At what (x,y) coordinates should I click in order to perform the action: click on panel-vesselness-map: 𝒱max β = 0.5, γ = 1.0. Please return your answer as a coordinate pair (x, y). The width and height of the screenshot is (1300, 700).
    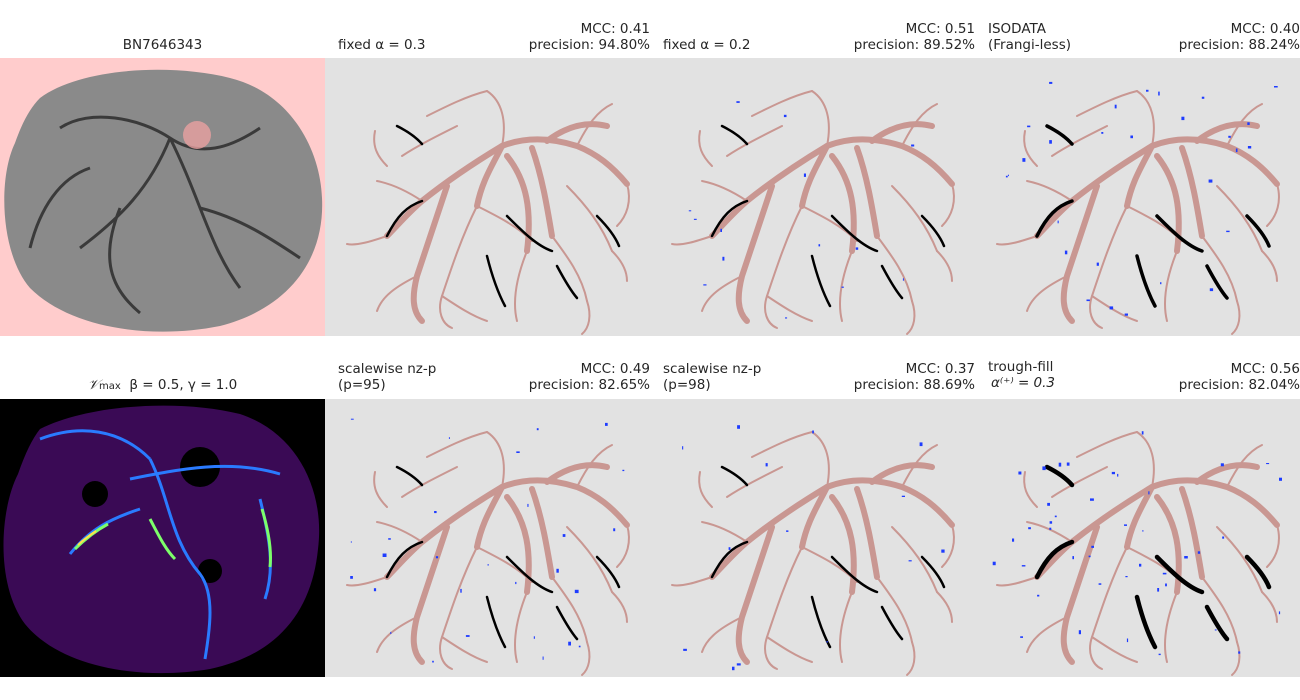
    Looking at the image, I should click on (162, 510).